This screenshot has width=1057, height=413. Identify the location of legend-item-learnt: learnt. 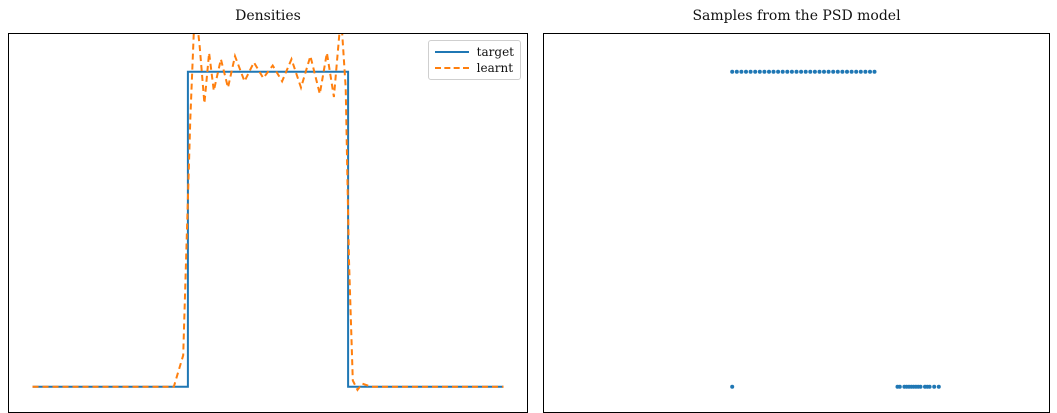
(474, 68).